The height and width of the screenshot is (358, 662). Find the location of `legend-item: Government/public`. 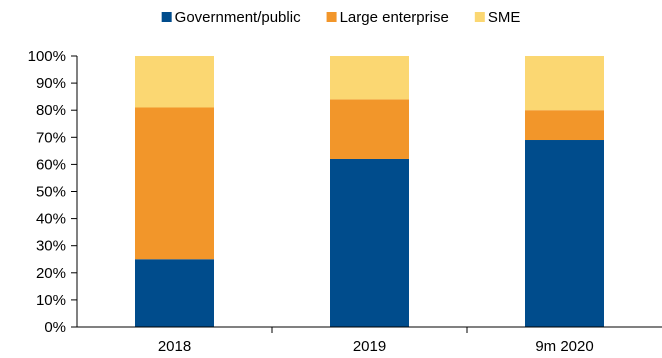

legend-item: Government/public is located at coordinates (231, 17).